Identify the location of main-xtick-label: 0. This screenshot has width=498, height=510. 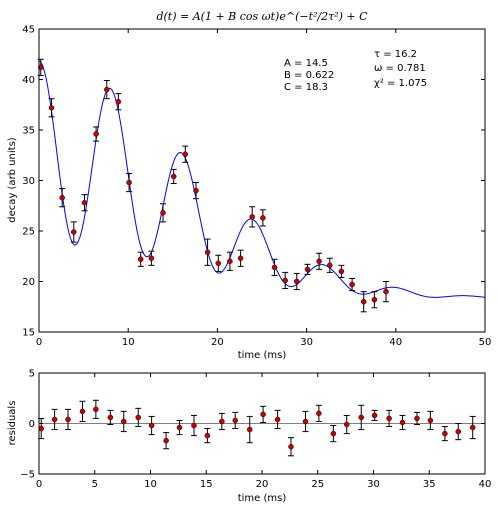
(39, 342).